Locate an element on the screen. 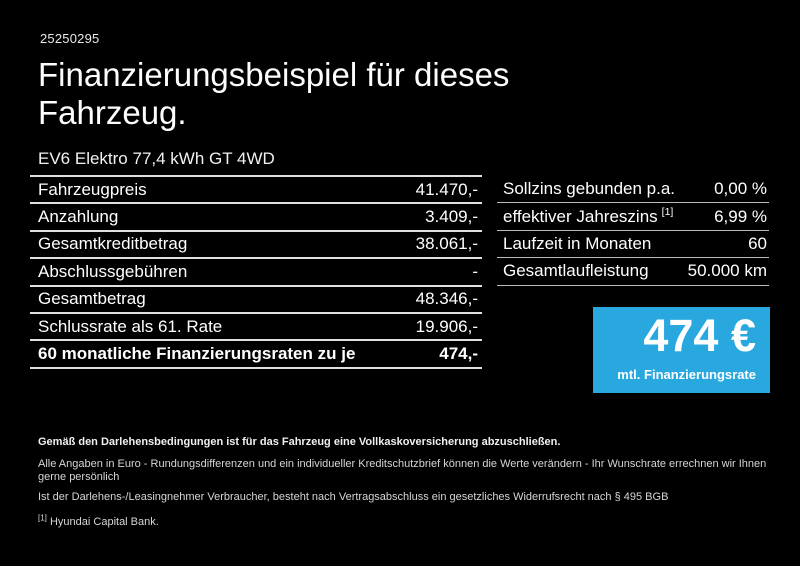 Image resolution: width=800 pixels, height=566 pixels. row-label: Anzahlung is located at coordinates (78, 217).